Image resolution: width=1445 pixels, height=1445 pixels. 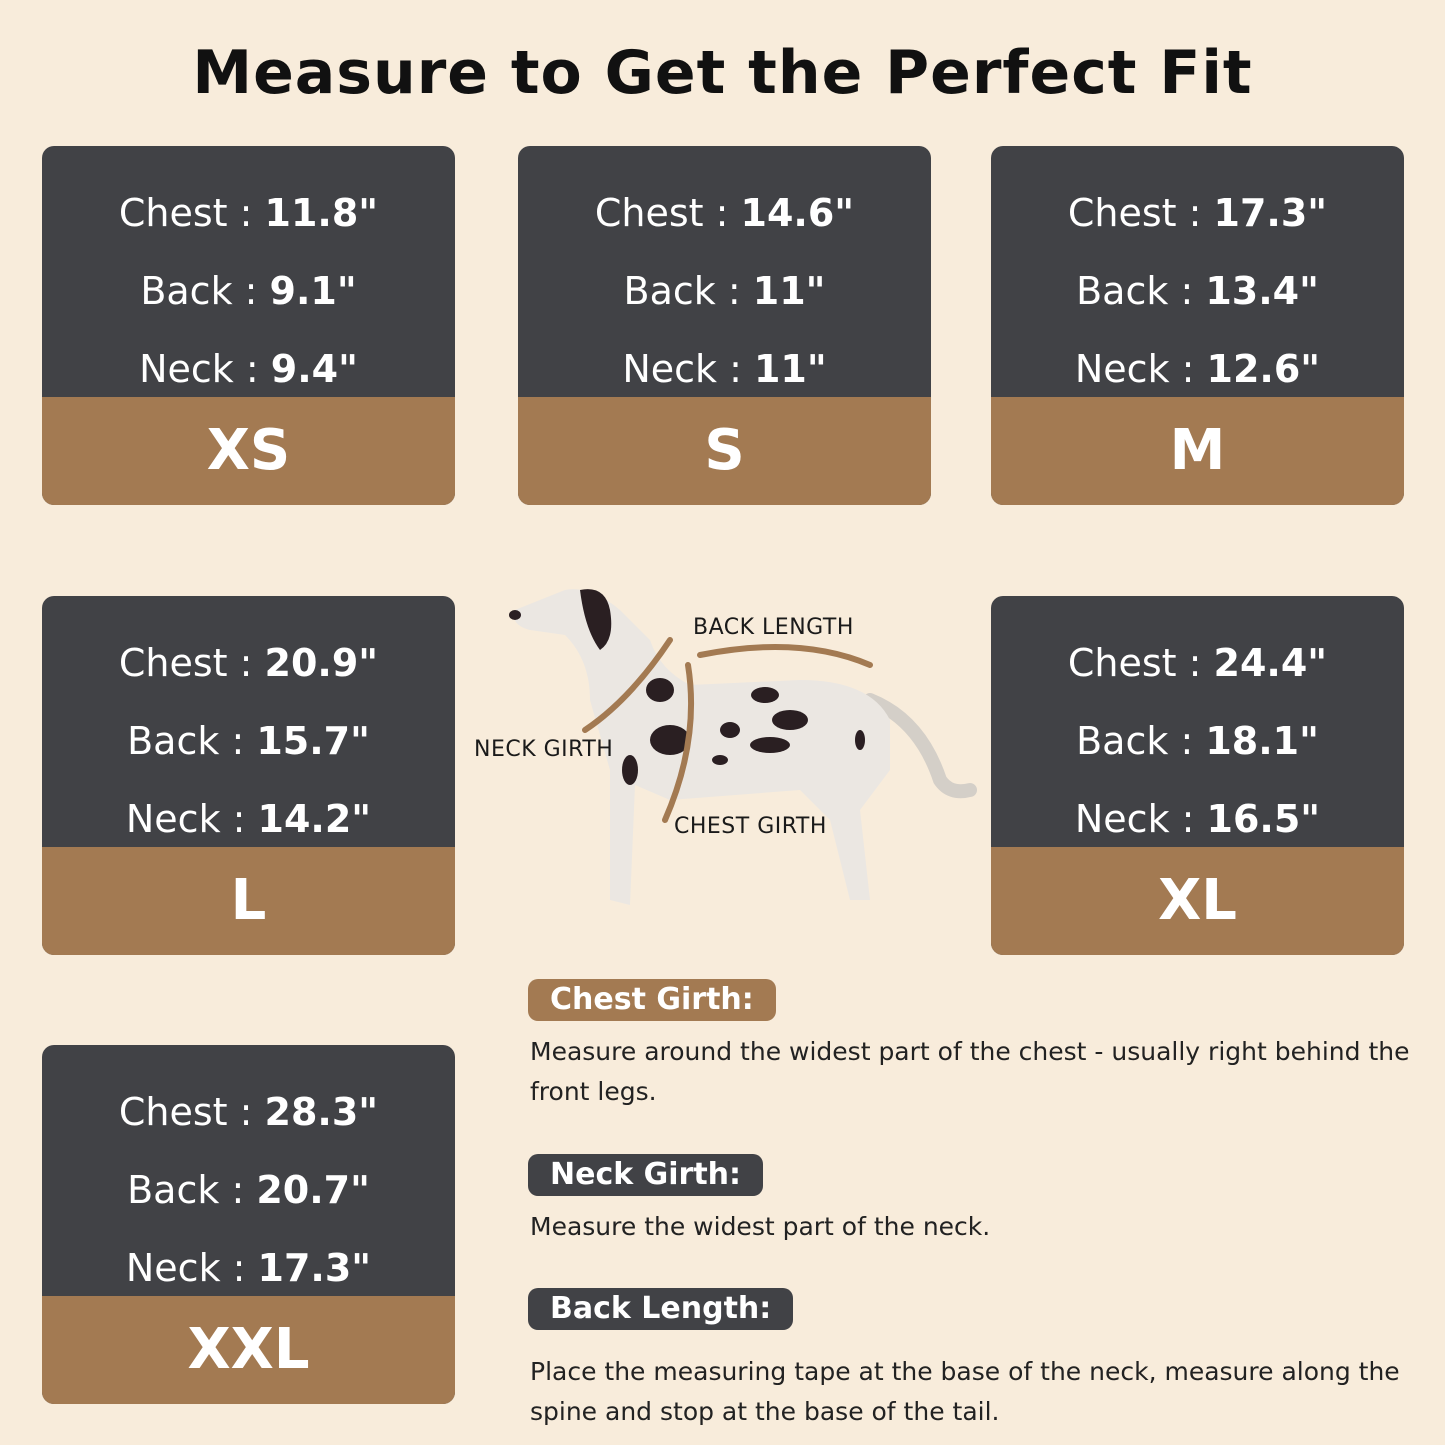 I want to click on back-value: 20.7", so click(x=313, y=1190).